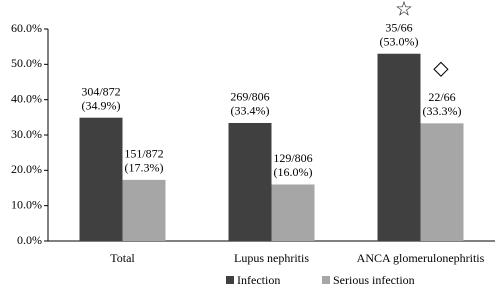 This screenshot has width=500, height=291. What do you see at coordinates (398, 27) in the screenshot?
I see `value-label: 35/66` at bounding box center [398, 27].